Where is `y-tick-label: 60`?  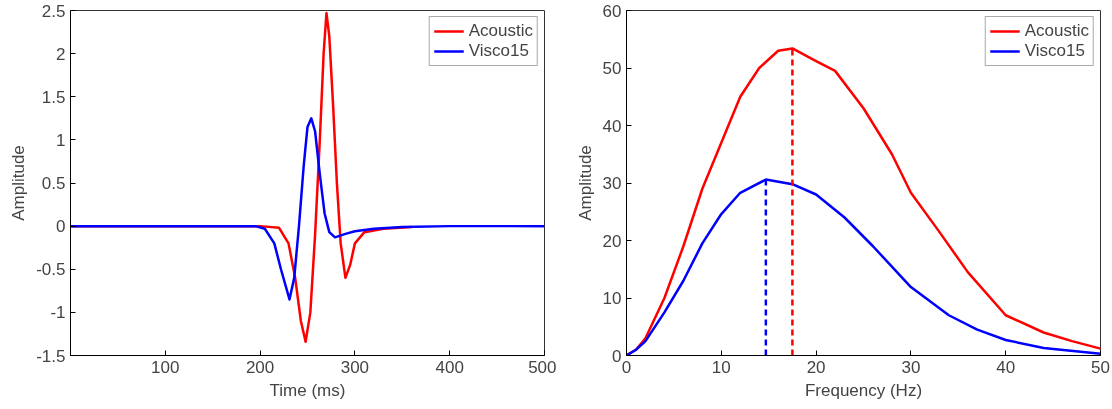
y-tick-label: 60 is located at coordinates (612, 11).